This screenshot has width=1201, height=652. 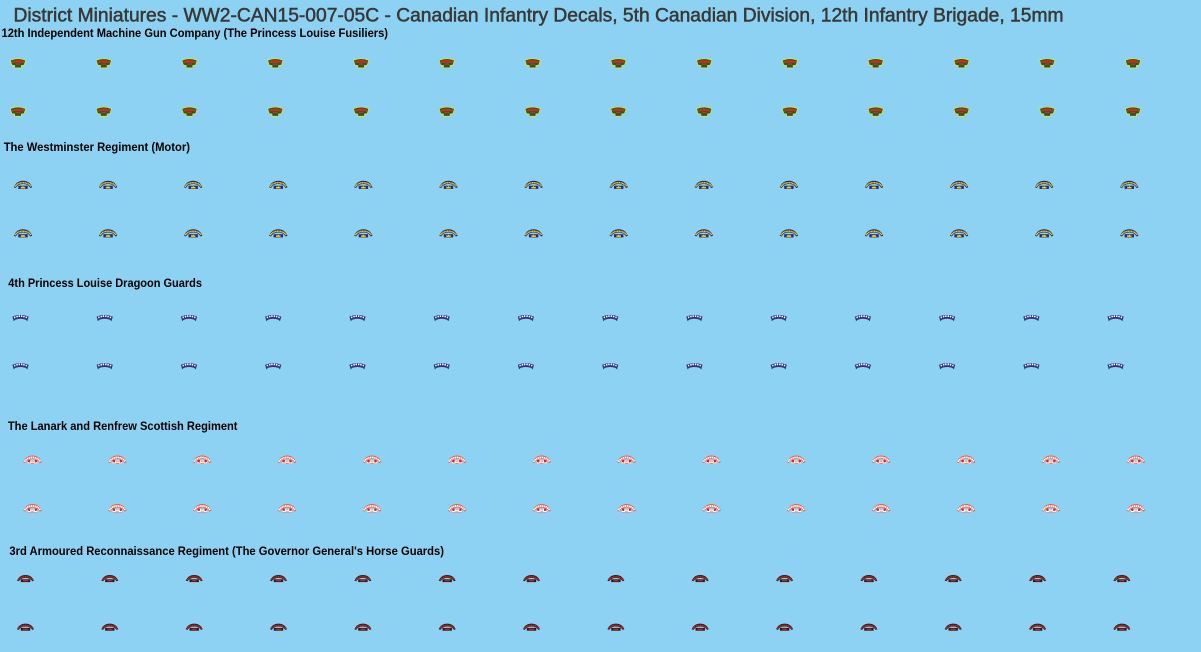 I want to click on svg-text:The Westminster Regiment (Moto: The Westminster Regiment (Motor), so click(x=97, y=147).